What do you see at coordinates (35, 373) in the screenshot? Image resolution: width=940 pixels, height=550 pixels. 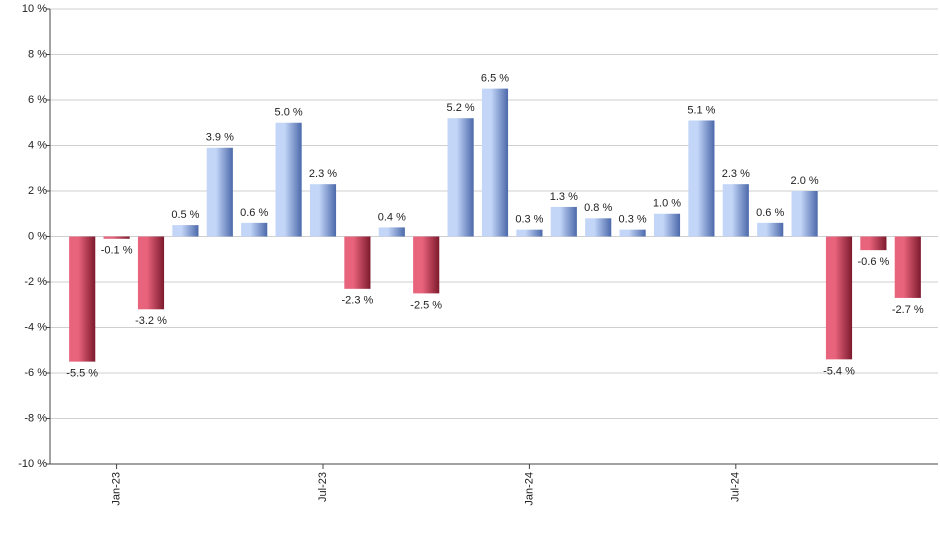 I see `y-tick-label: -6 %` at bounding box center [35, 373].